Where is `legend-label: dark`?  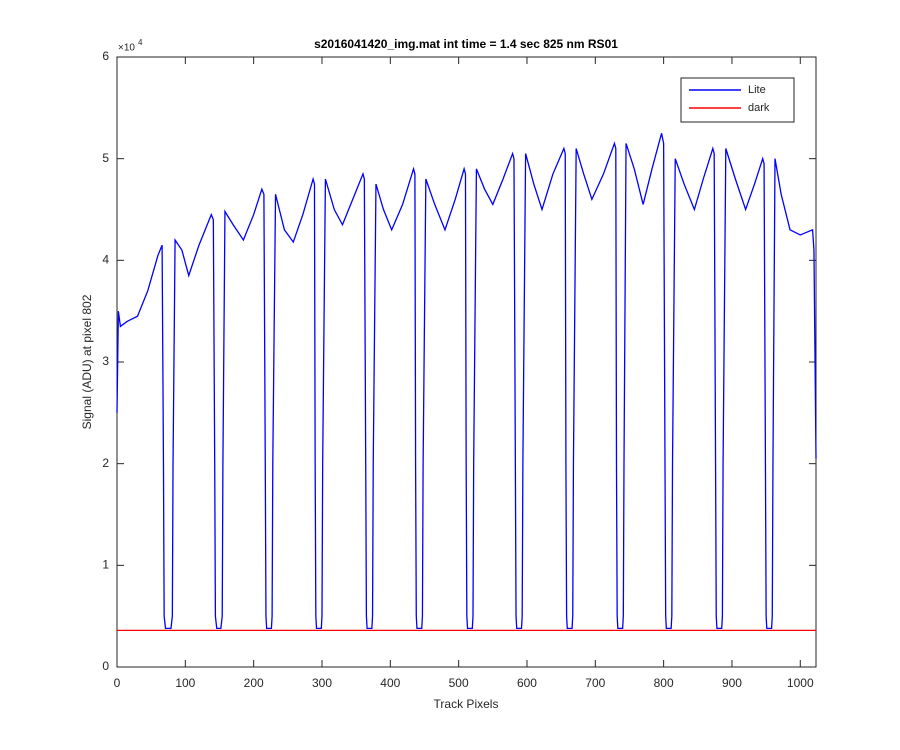 legend-label: dark is located at coordinates (759, 108).